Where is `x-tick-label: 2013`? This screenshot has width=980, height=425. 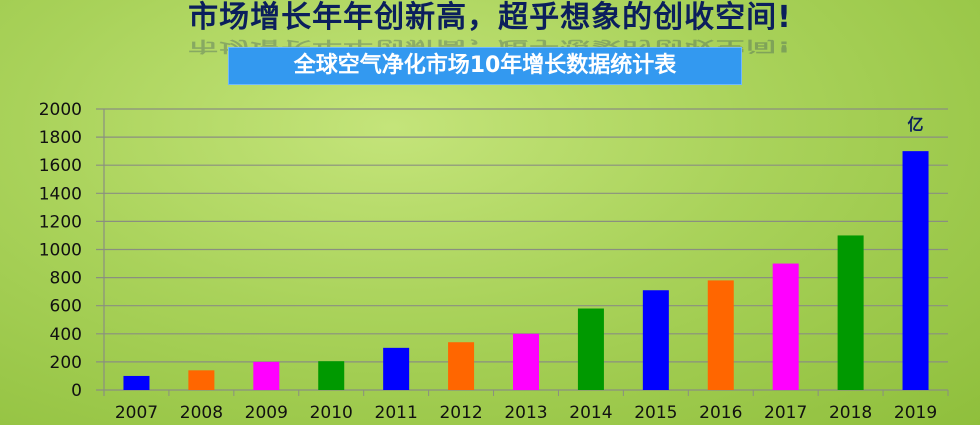
x-tick-label: 2013 is located at coordinates (525, 413).